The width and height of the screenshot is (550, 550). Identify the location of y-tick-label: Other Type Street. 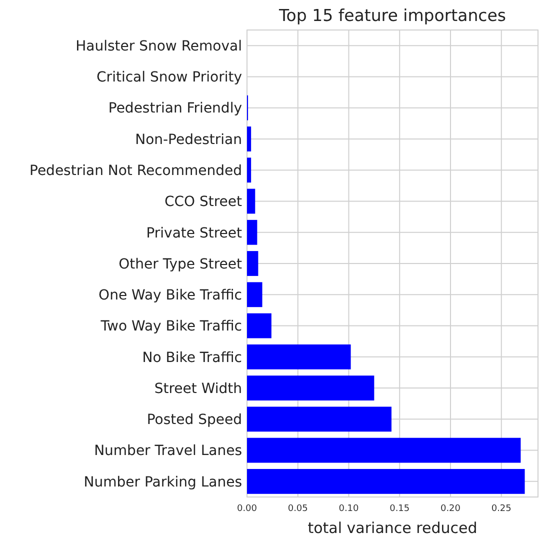
(180, 264).